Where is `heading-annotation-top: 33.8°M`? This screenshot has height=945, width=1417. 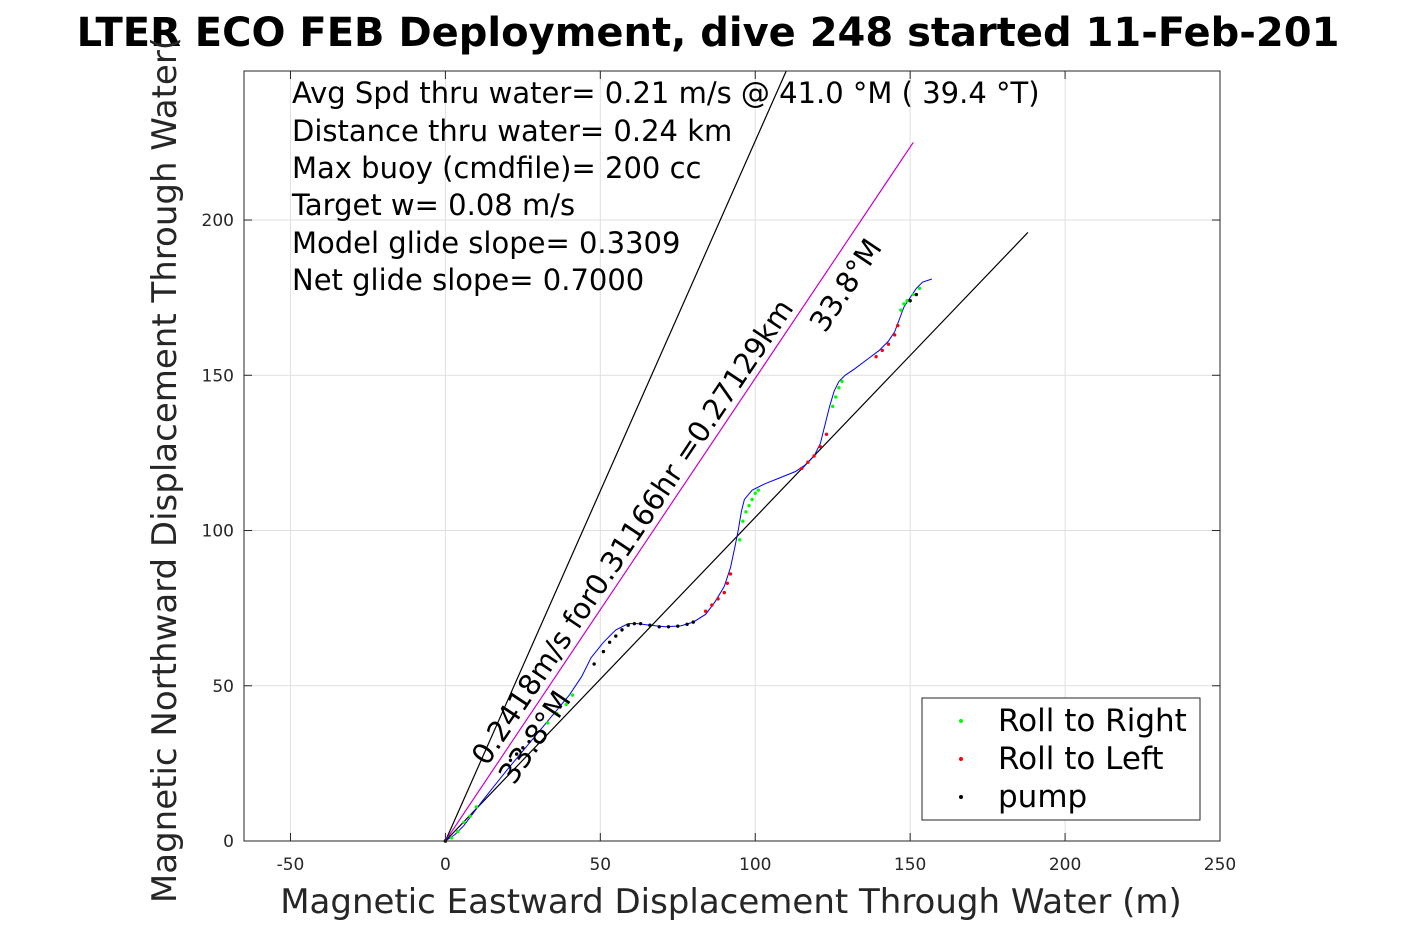
heading-annotation-top: 33.8°M is located at coordinates (846, 284).